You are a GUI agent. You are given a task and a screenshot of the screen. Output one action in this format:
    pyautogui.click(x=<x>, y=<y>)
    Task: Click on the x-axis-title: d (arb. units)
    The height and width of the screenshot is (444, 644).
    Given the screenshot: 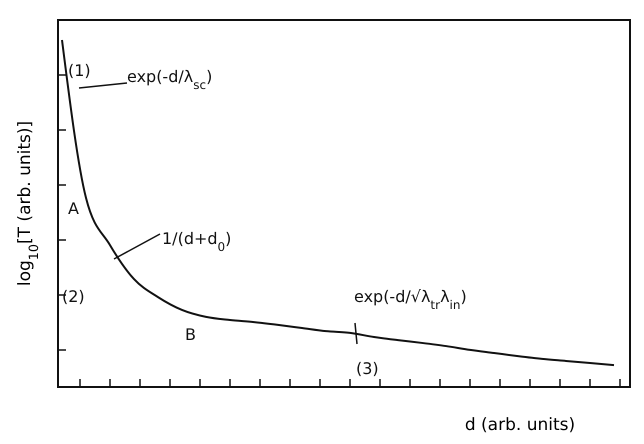 What is the action you would take?
    pyautogui.click(x=520, y=425)
    